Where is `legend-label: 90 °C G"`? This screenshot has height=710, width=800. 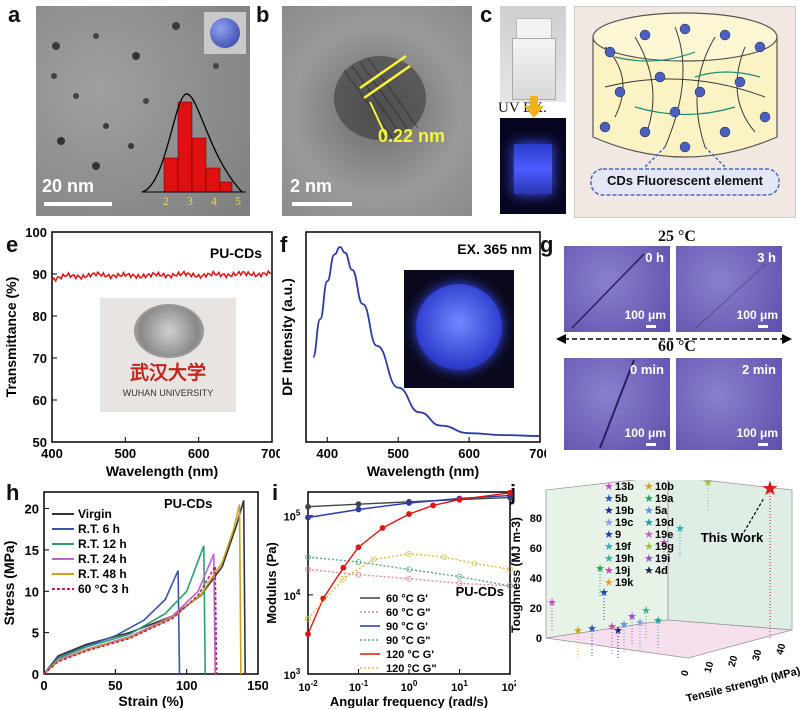
legend-label: 90 °C G" is located at coordinates (408, 641).